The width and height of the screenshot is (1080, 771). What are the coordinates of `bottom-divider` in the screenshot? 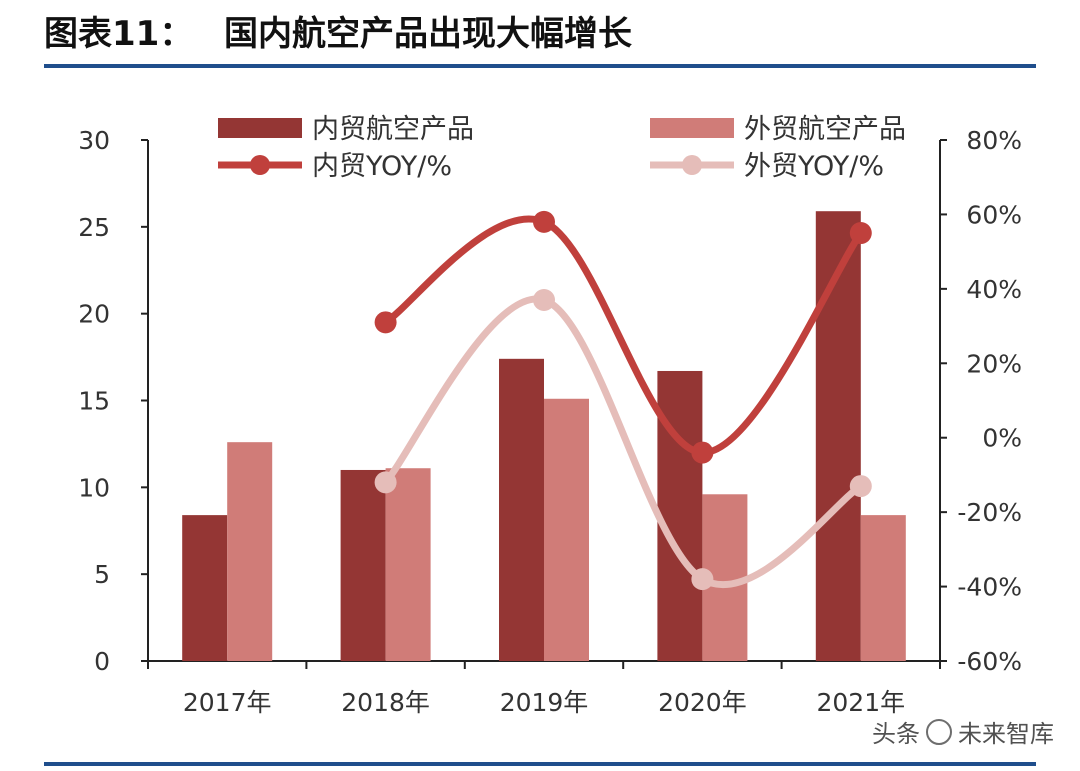 It's located at (540, 764).